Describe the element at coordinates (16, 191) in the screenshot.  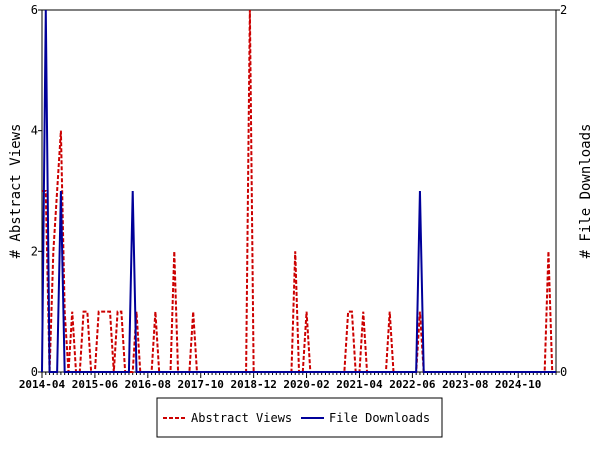
I see `y-axis-label: # Abstract Views` at that location.